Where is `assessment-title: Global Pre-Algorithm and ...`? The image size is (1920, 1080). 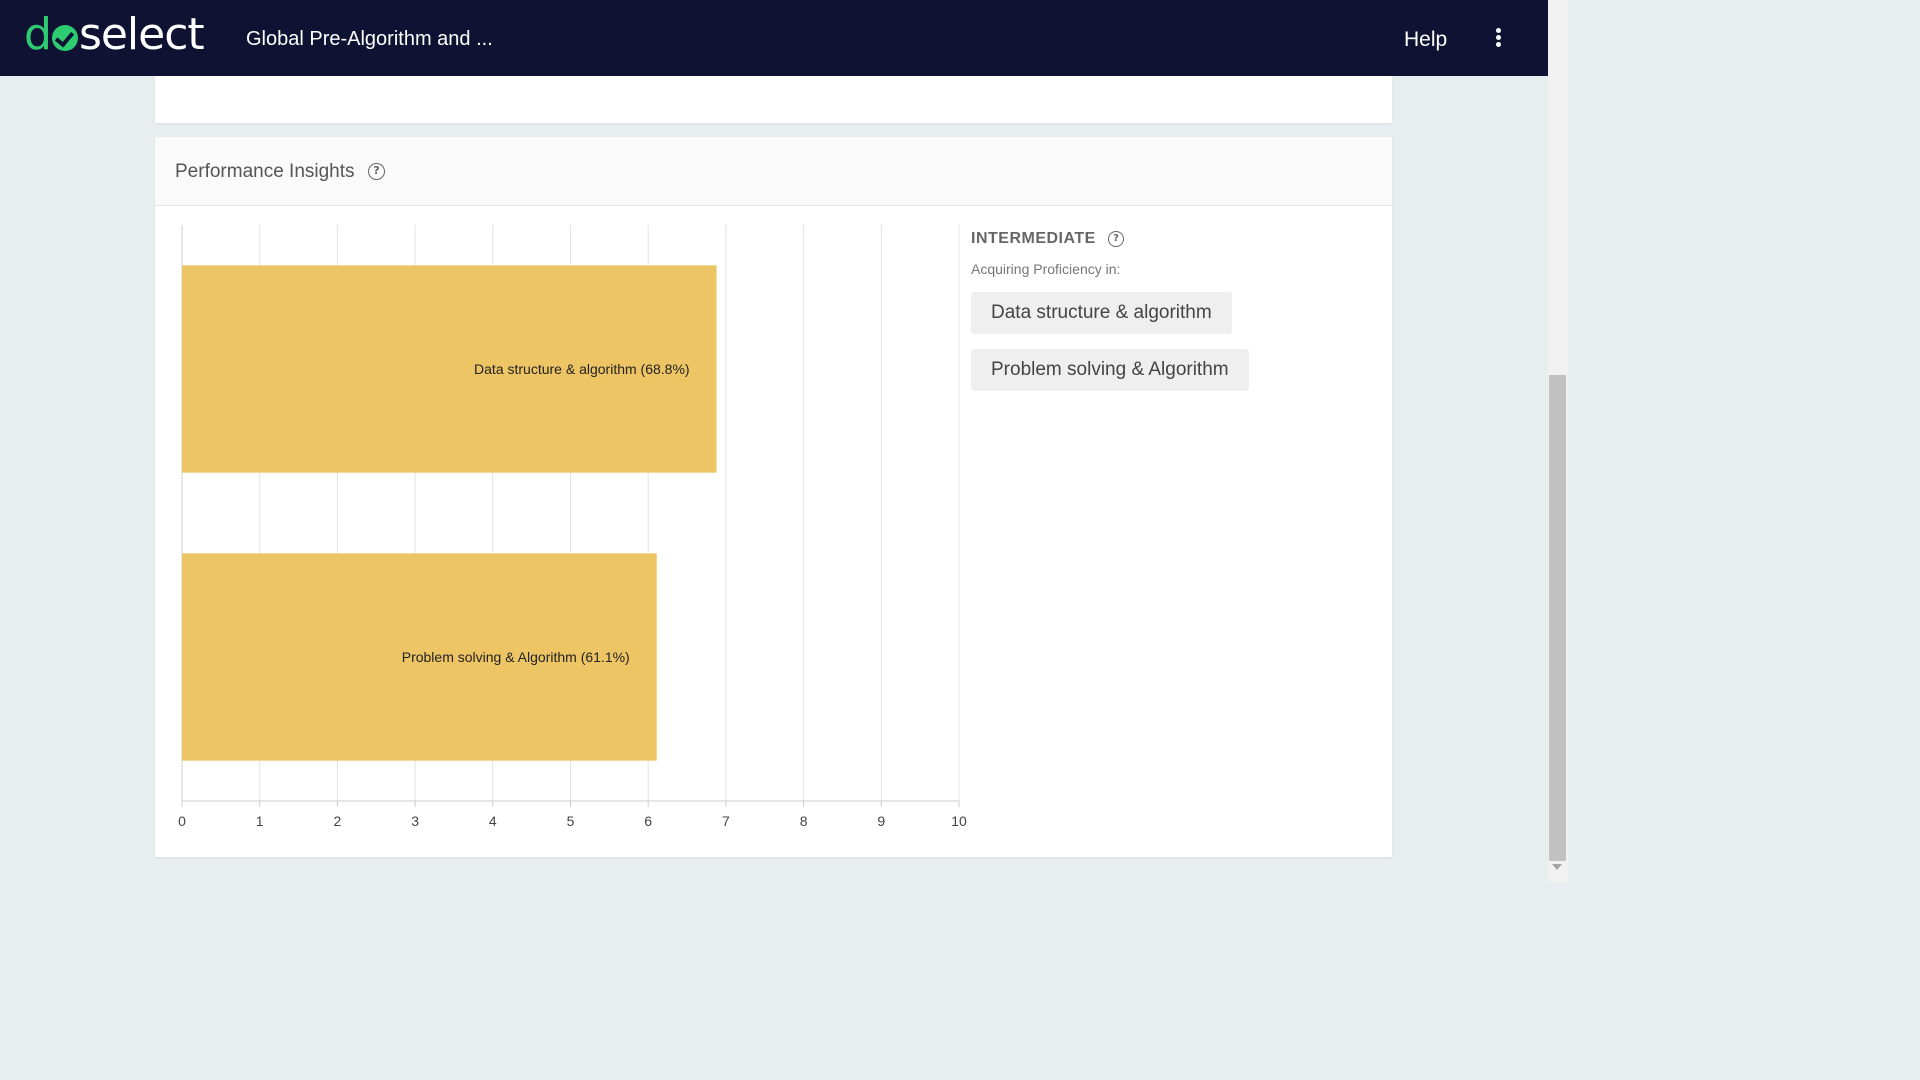
assessment-title: Global Pre-Algorithm and ... is located at coordinates (369, 39).